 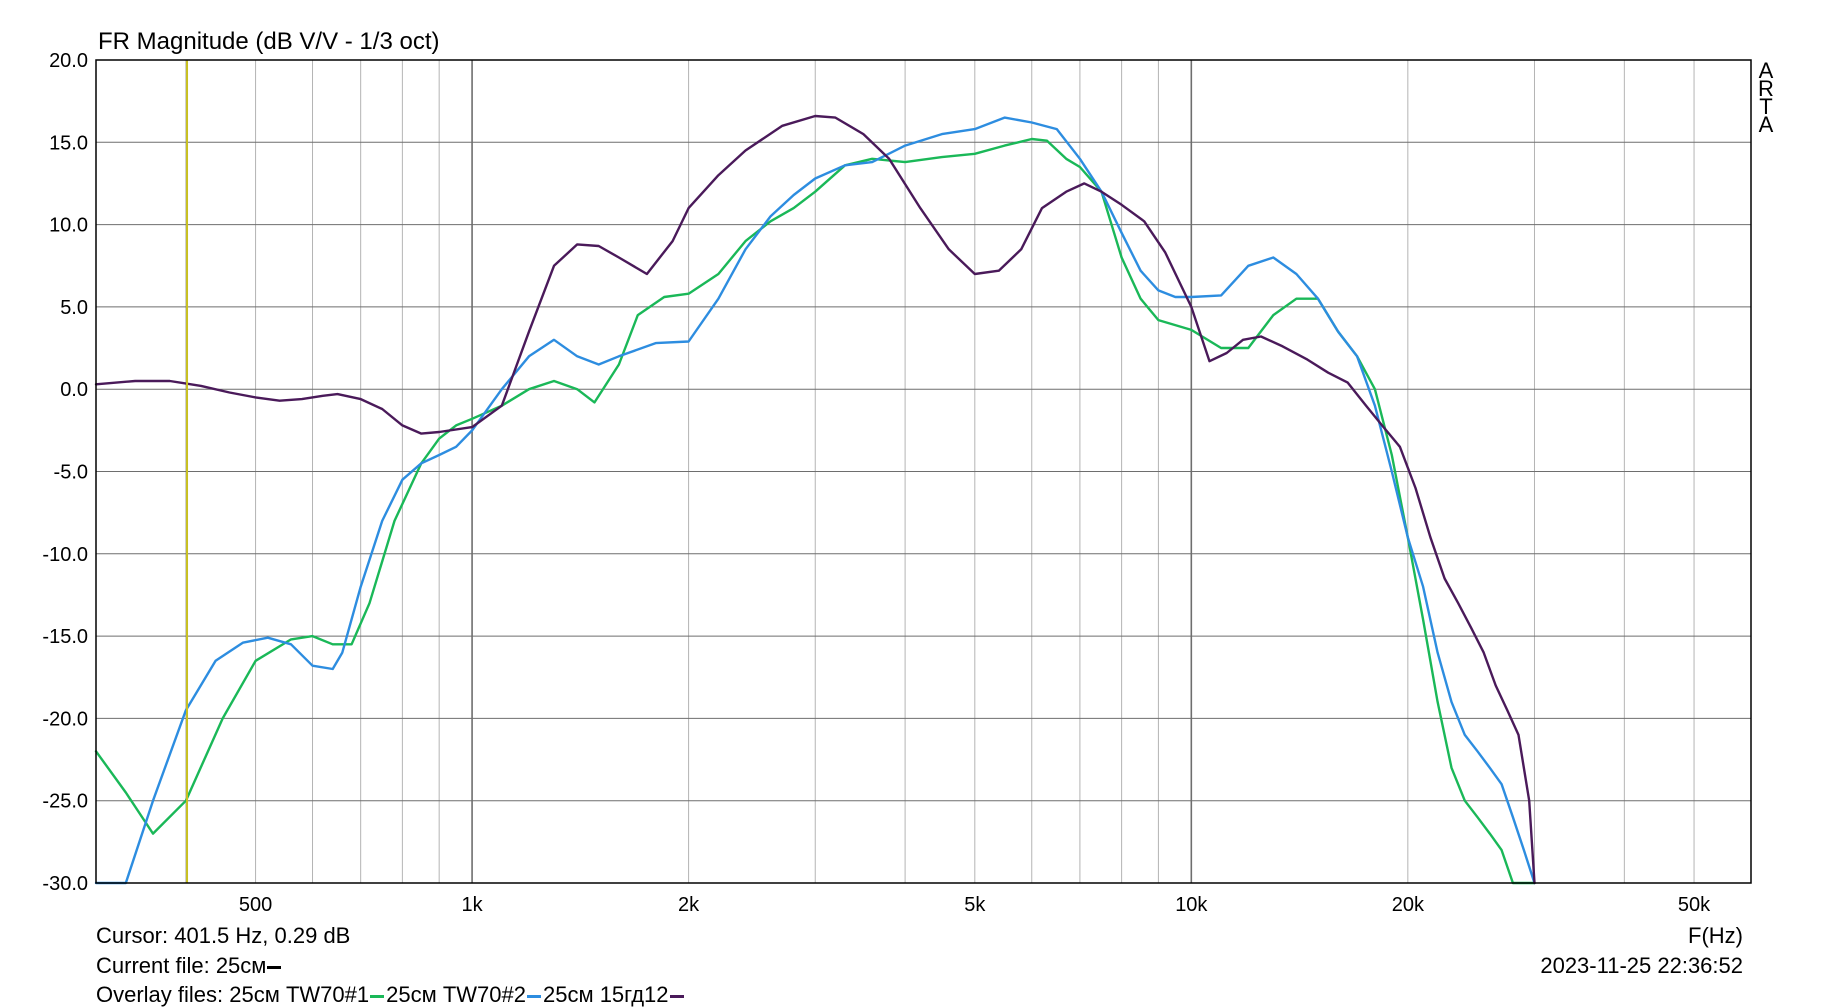 What do you see at coordinates (163, 994) in the screenshot?
I see `overlay-prefix: Overlay files:` at bounding box center [163, 994].